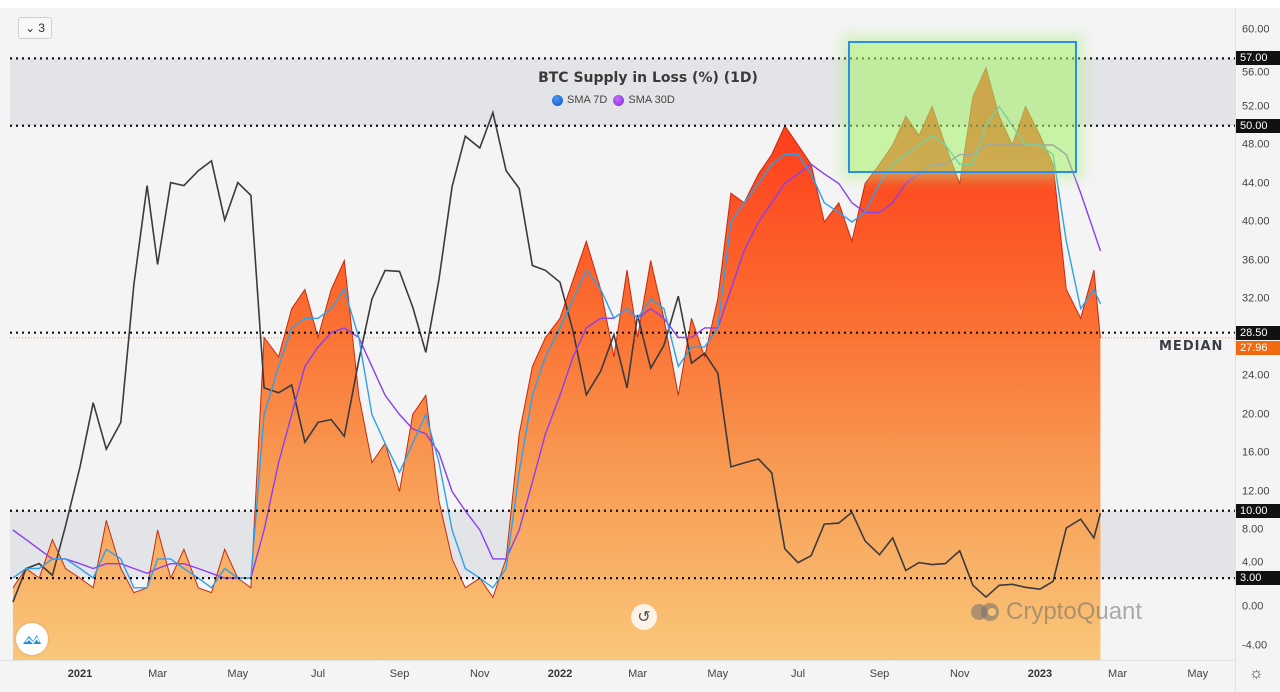 This screenshot has height=692, width=1280. What do you see at coordinates (1256, 29) in the screenshot?
I see `y-tick-label: 60.00` at bounding box center [1256, 29].